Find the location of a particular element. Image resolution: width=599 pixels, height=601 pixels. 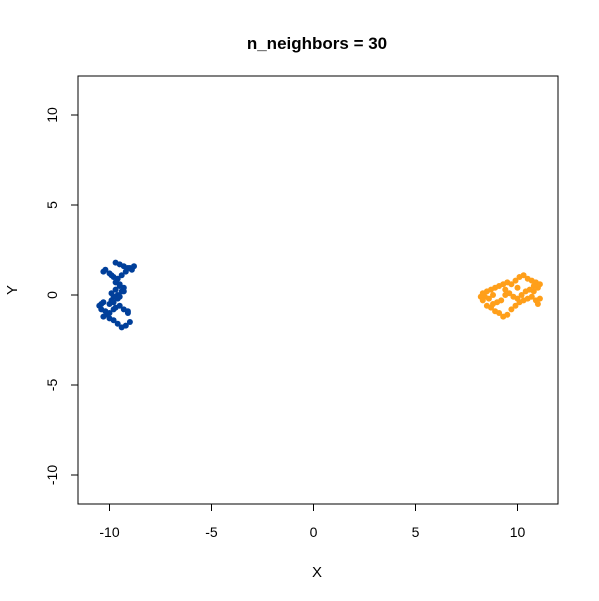

x-tick-label: -10 is located at coordinates (109, 532).